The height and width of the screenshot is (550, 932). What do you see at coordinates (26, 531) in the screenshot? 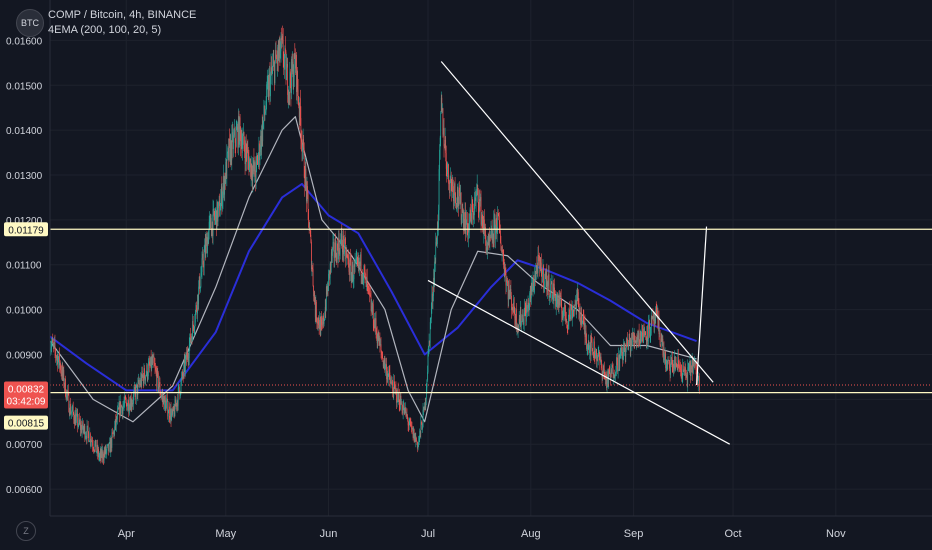
I see `zoom-icon: Z` at bounding box center [26, 531].